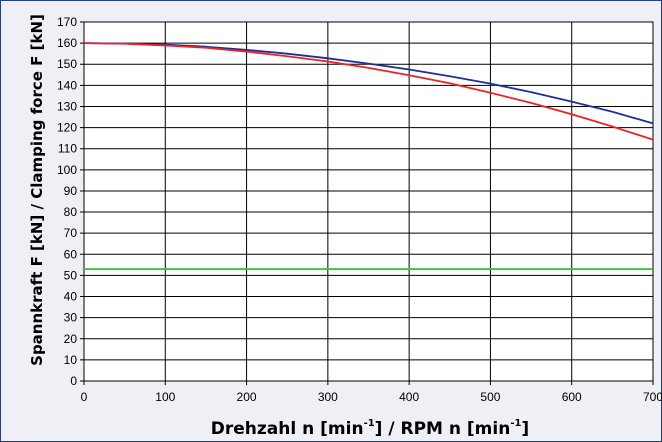  What do you see at coordinates (71, 318) in the screenshot?
I see `y-tick-label: 30` at bounding box center [71, 318].